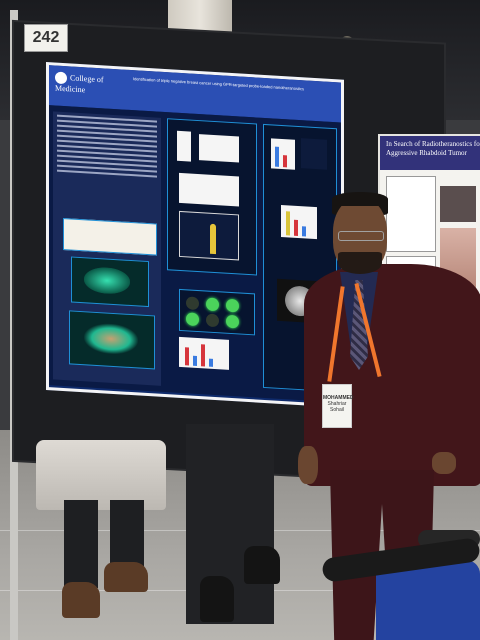  Describe the element at coordinates (360, 263) in the screenshot. I see `presenter-beard` at that location.